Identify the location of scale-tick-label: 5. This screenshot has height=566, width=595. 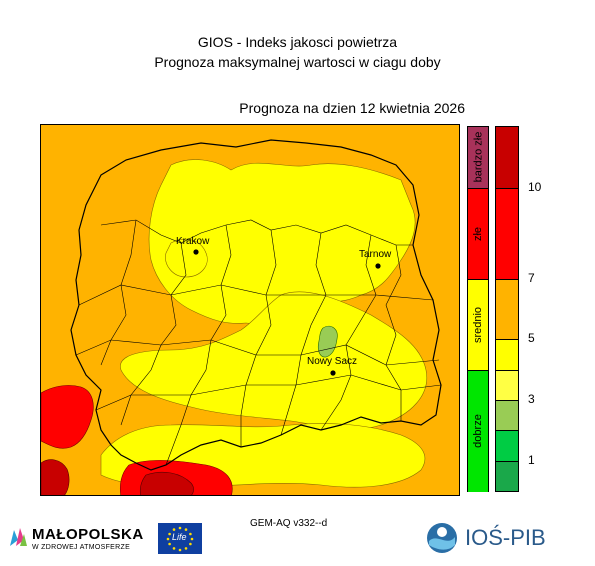
(531, 338).